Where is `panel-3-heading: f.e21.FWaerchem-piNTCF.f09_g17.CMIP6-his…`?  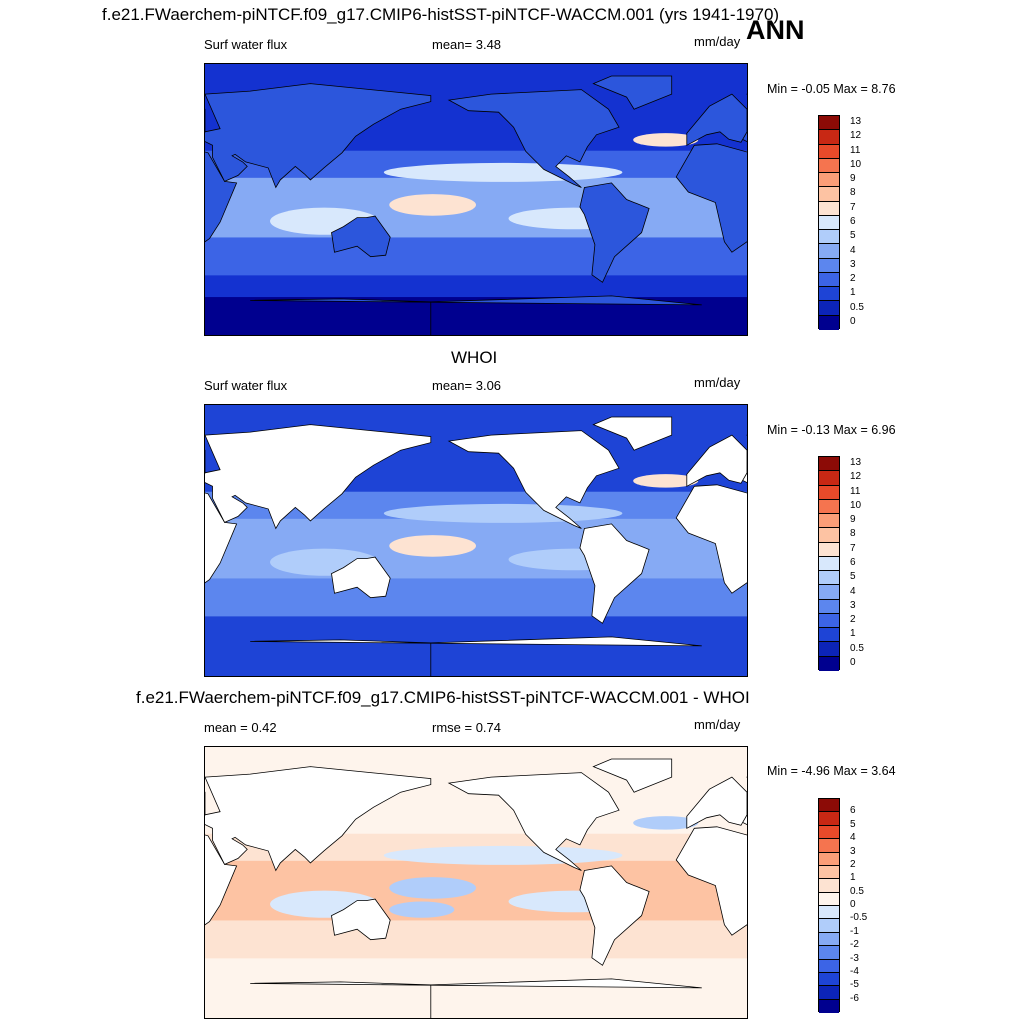 panel-3-heading: f.e21.FWaerchem-piNTCF.f09_g17.CMIP6-his… is located at coordinates (443, 697).